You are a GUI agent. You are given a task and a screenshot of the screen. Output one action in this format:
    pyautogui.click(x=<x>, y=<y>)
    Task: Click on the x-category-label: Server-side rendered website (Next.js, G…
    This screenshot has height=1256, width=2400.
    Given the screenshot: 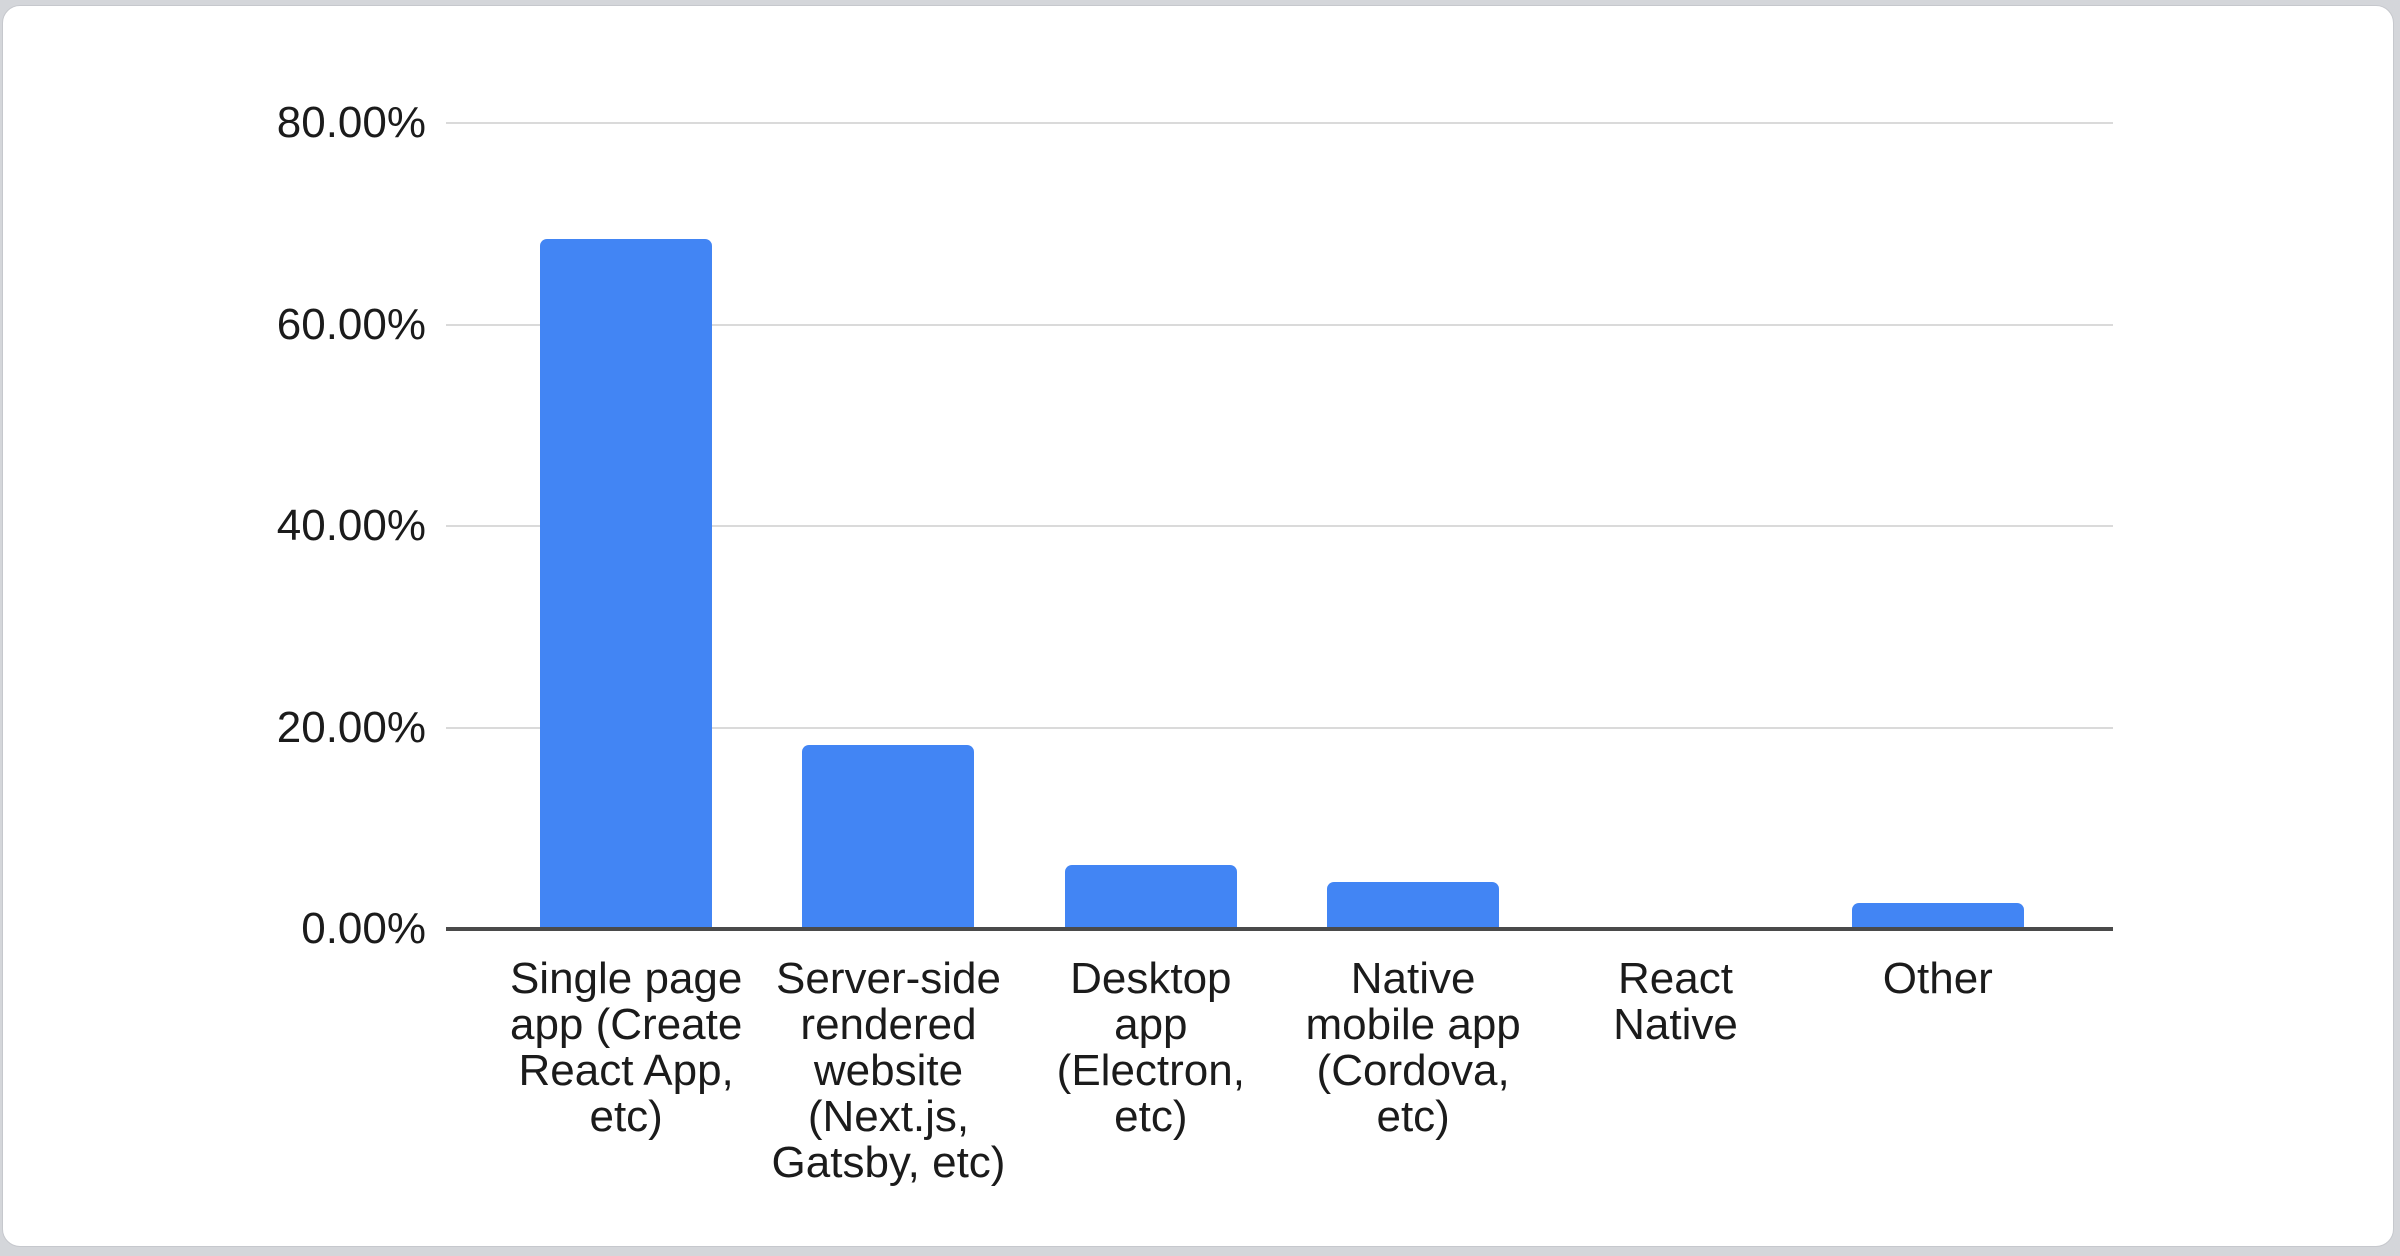 What is the action you would take?
    pyautogui.click(x=888, y=1070)
    